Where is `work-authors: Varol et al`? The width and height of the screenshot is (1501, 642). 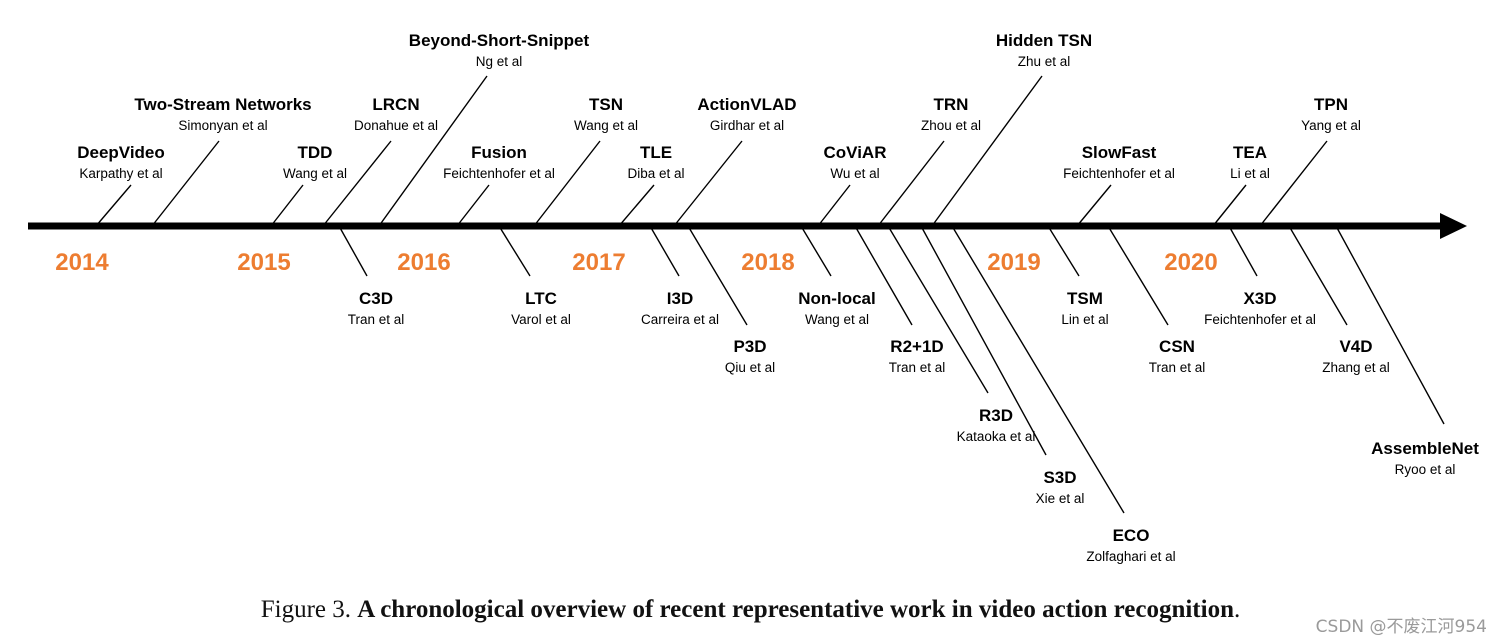
work-authors: Varol et al is located at coordinates (541, 319).